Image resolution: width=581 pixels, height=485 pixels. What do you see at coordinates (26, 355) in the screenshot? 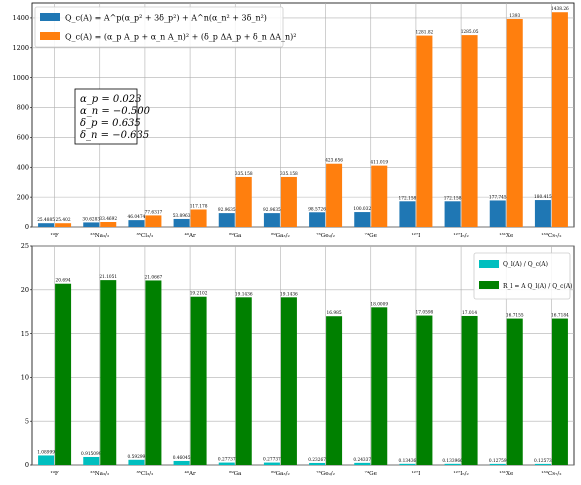
I see `bottom-y-ticks: 0 5 10 15 20 25` at bounding box center [26, 355].